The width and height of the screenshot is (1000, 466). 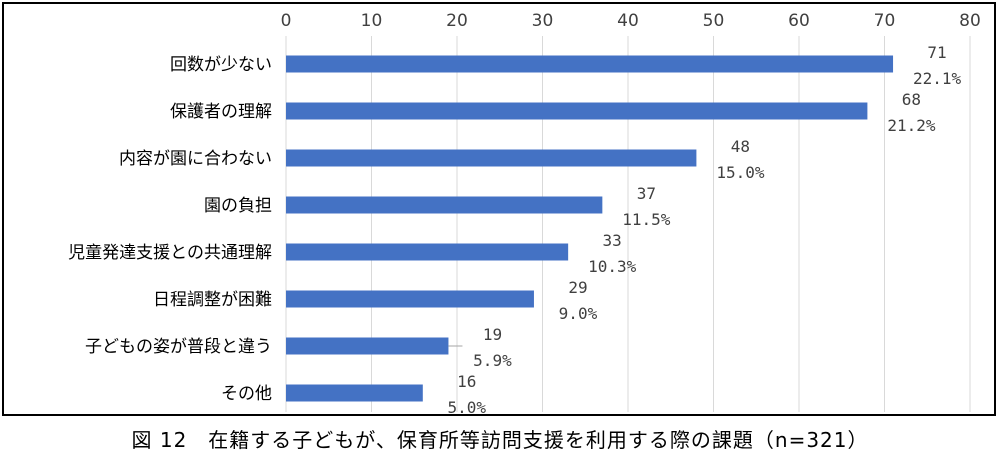 I want to click on percent-label: 22.1%, so click(x=937, y=78).